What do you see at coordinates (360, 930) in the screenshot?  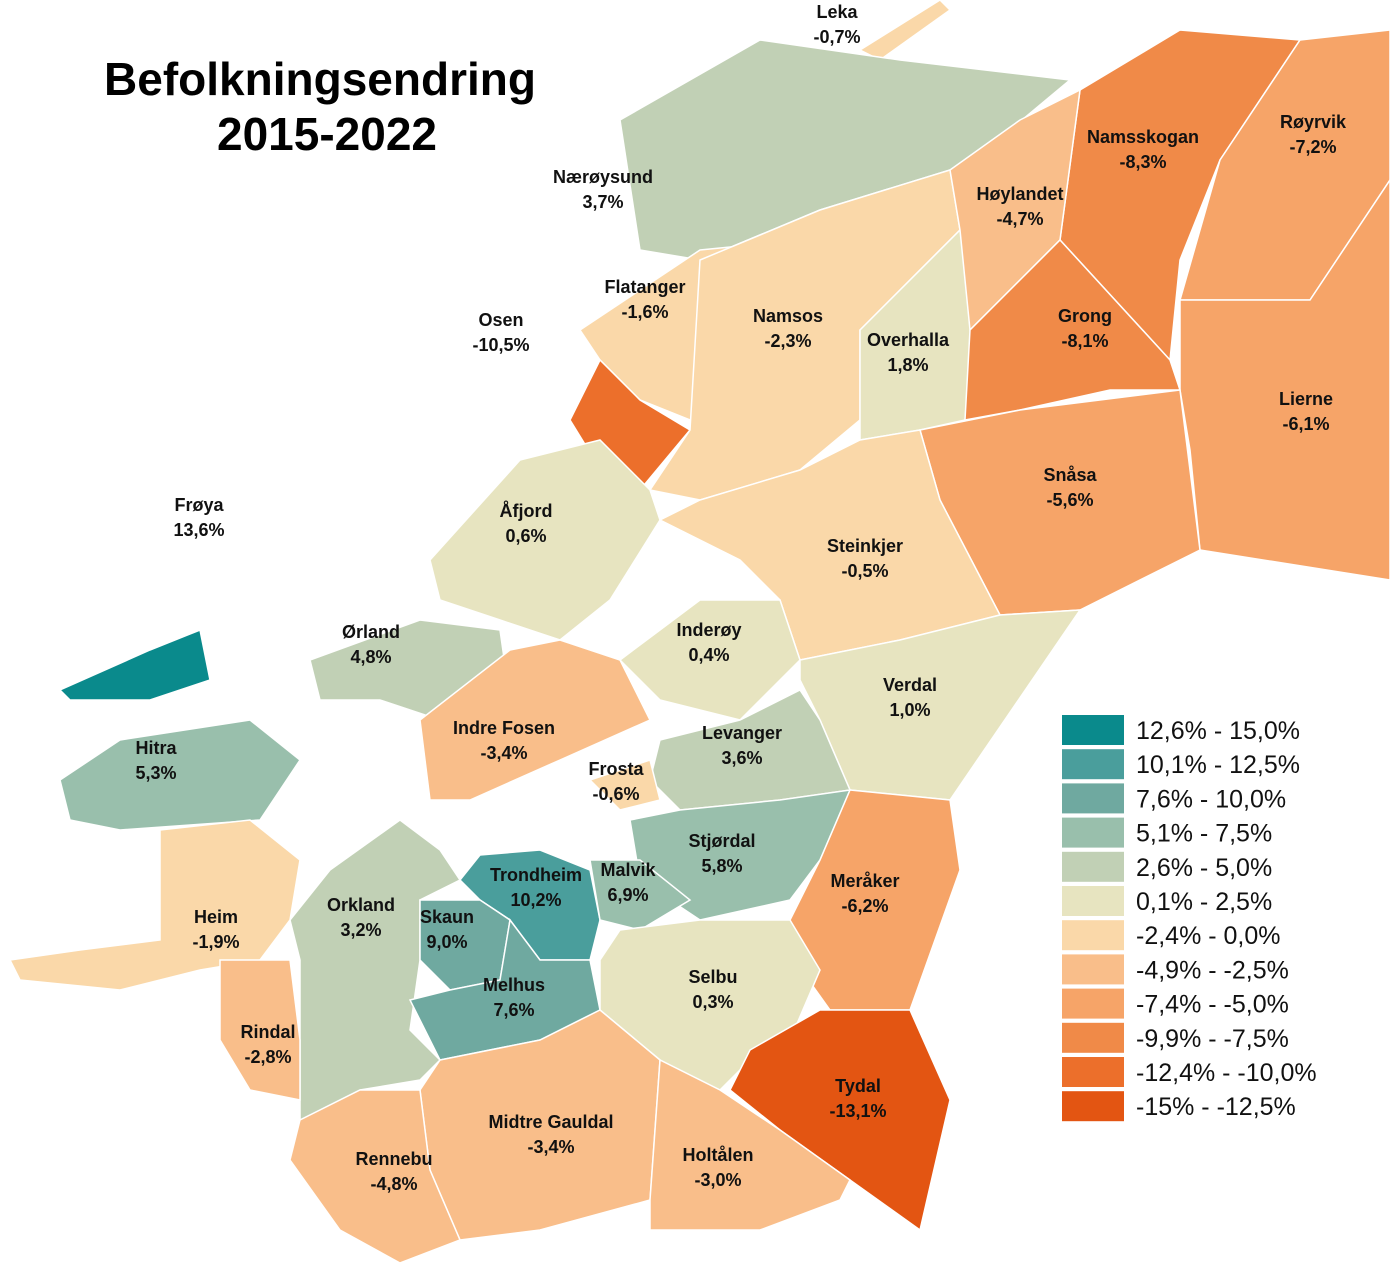 I see `municipality-change: 3,2%` at bounding box center [360, 930].